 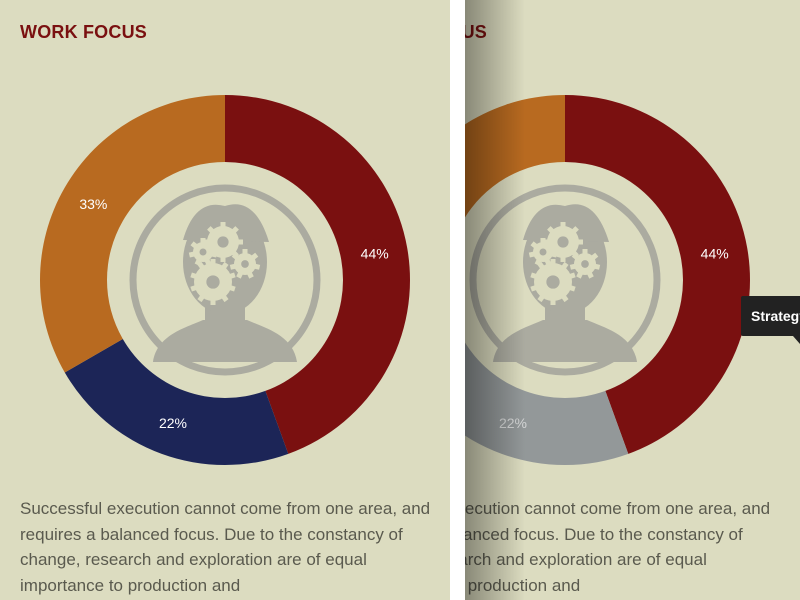 I want to click on slice-tooltip: Strategy: 22%, so click(x=770, y=320).